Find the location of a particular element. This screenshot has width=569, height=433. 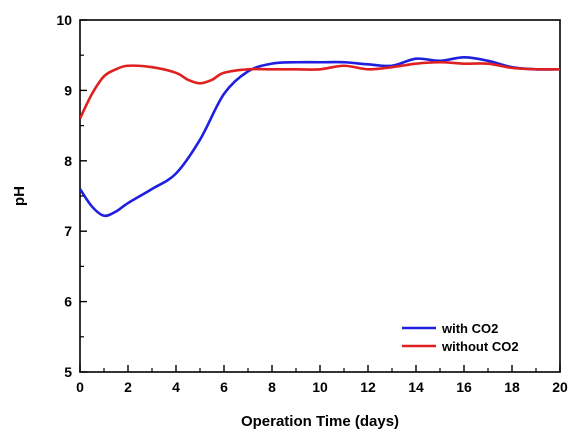

x-tick-label: 14 is located at coordinates (416, 387).